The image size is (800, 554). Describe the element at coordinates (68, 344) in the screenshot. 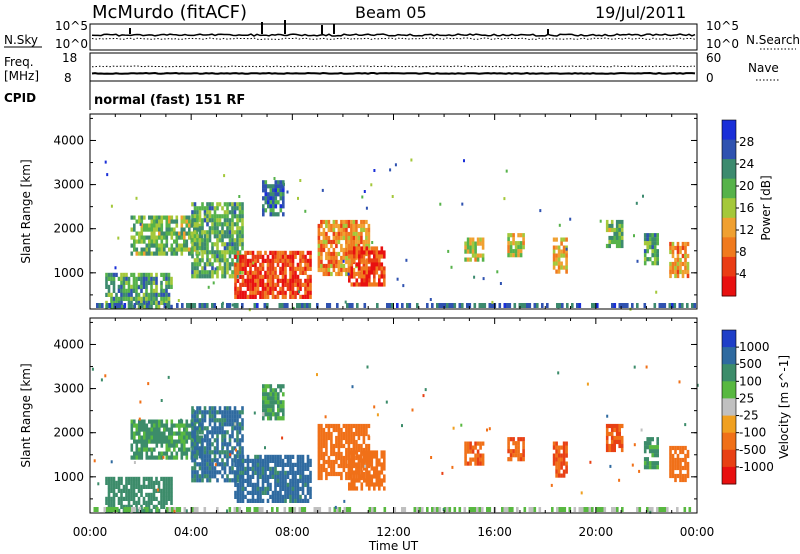

I see `y-tick-label: 4000` at that location.